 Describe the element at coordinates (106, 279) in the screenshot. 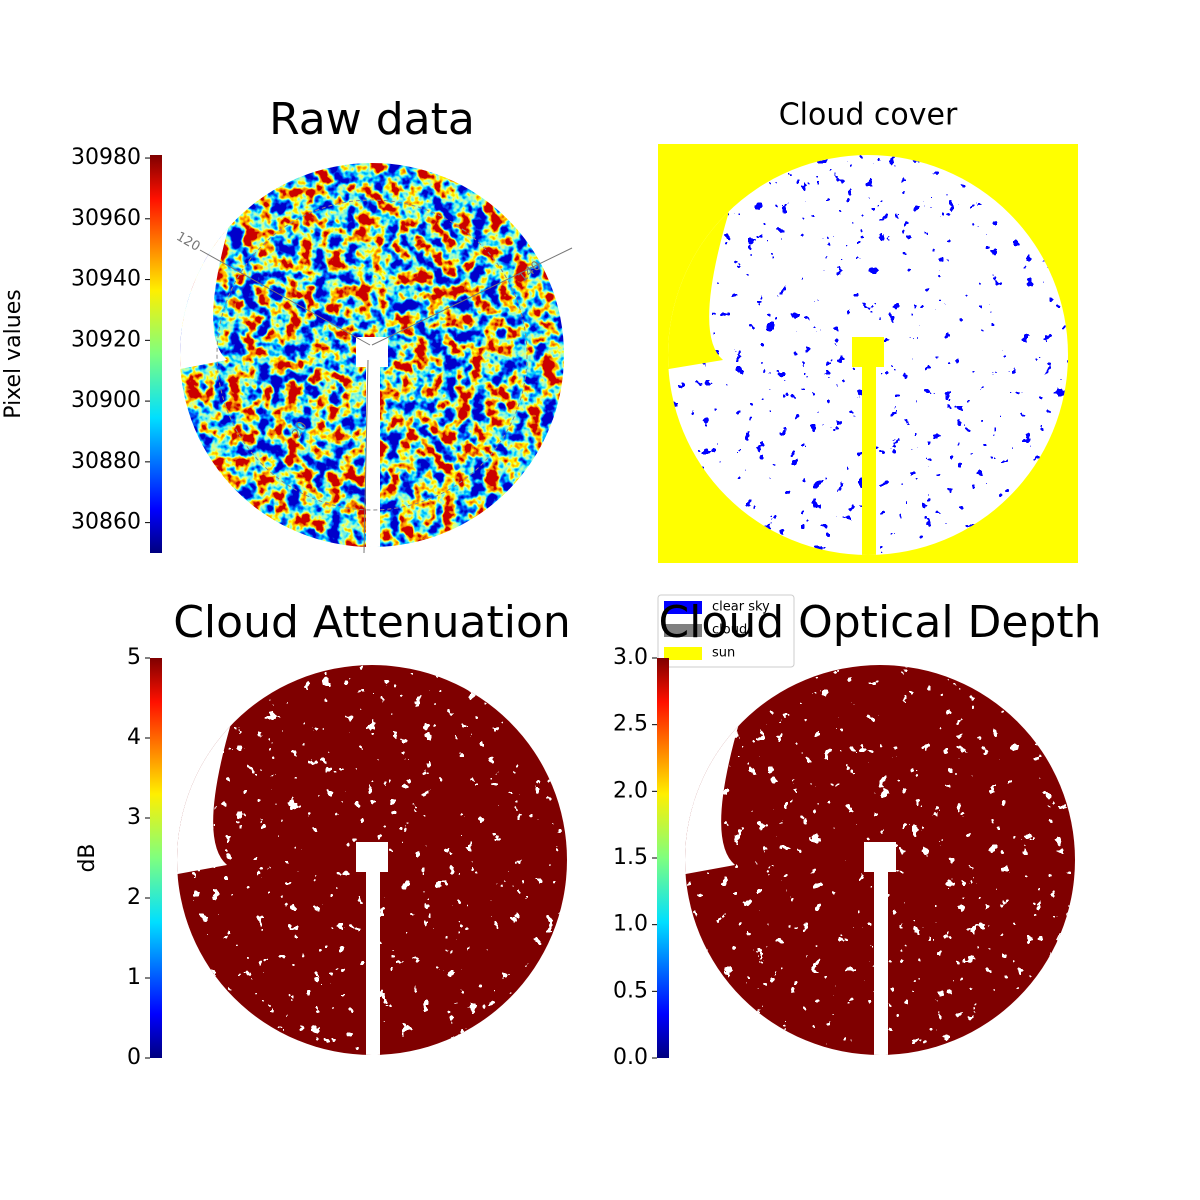

I see `colorbar-tick-label: 30940` at that location.